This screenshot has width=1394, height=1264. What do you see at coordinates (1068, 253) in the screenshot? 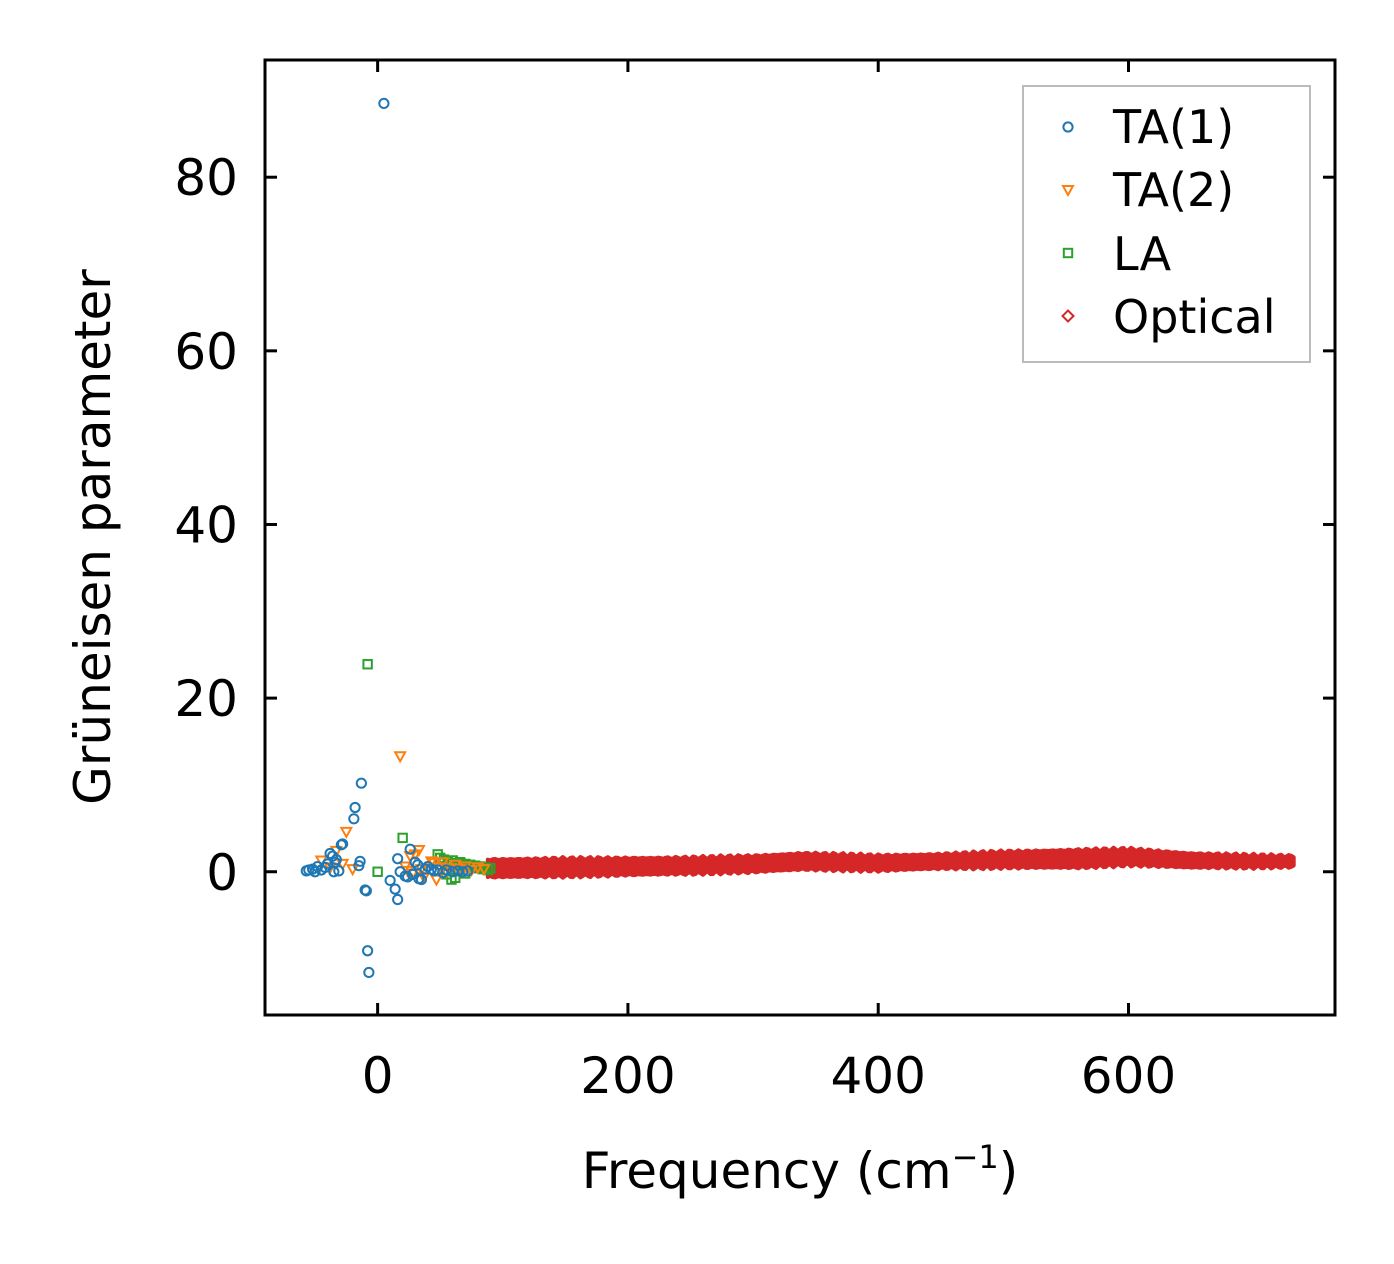
I see `legend-marker-la` at bounding box center [1068, 253].